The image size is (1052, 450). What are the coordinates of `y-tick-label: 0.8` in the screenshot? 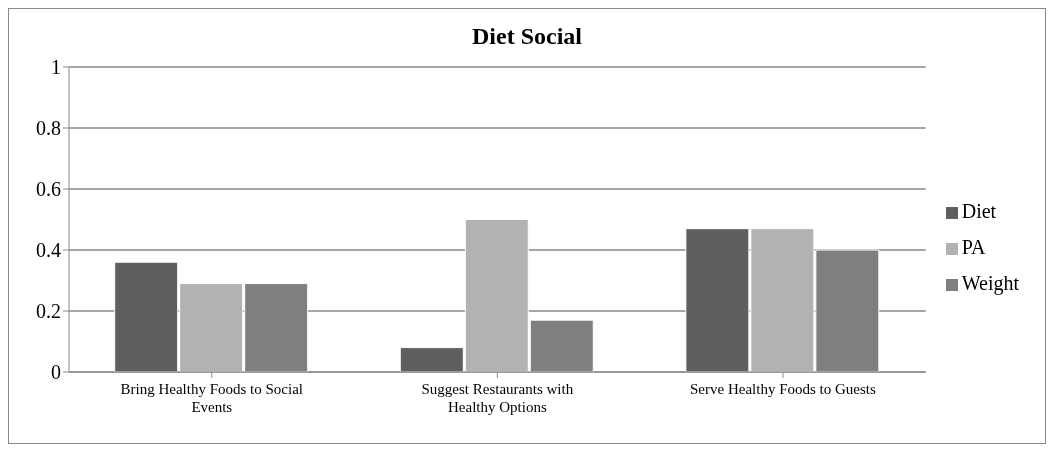 It's located at (48, 128).